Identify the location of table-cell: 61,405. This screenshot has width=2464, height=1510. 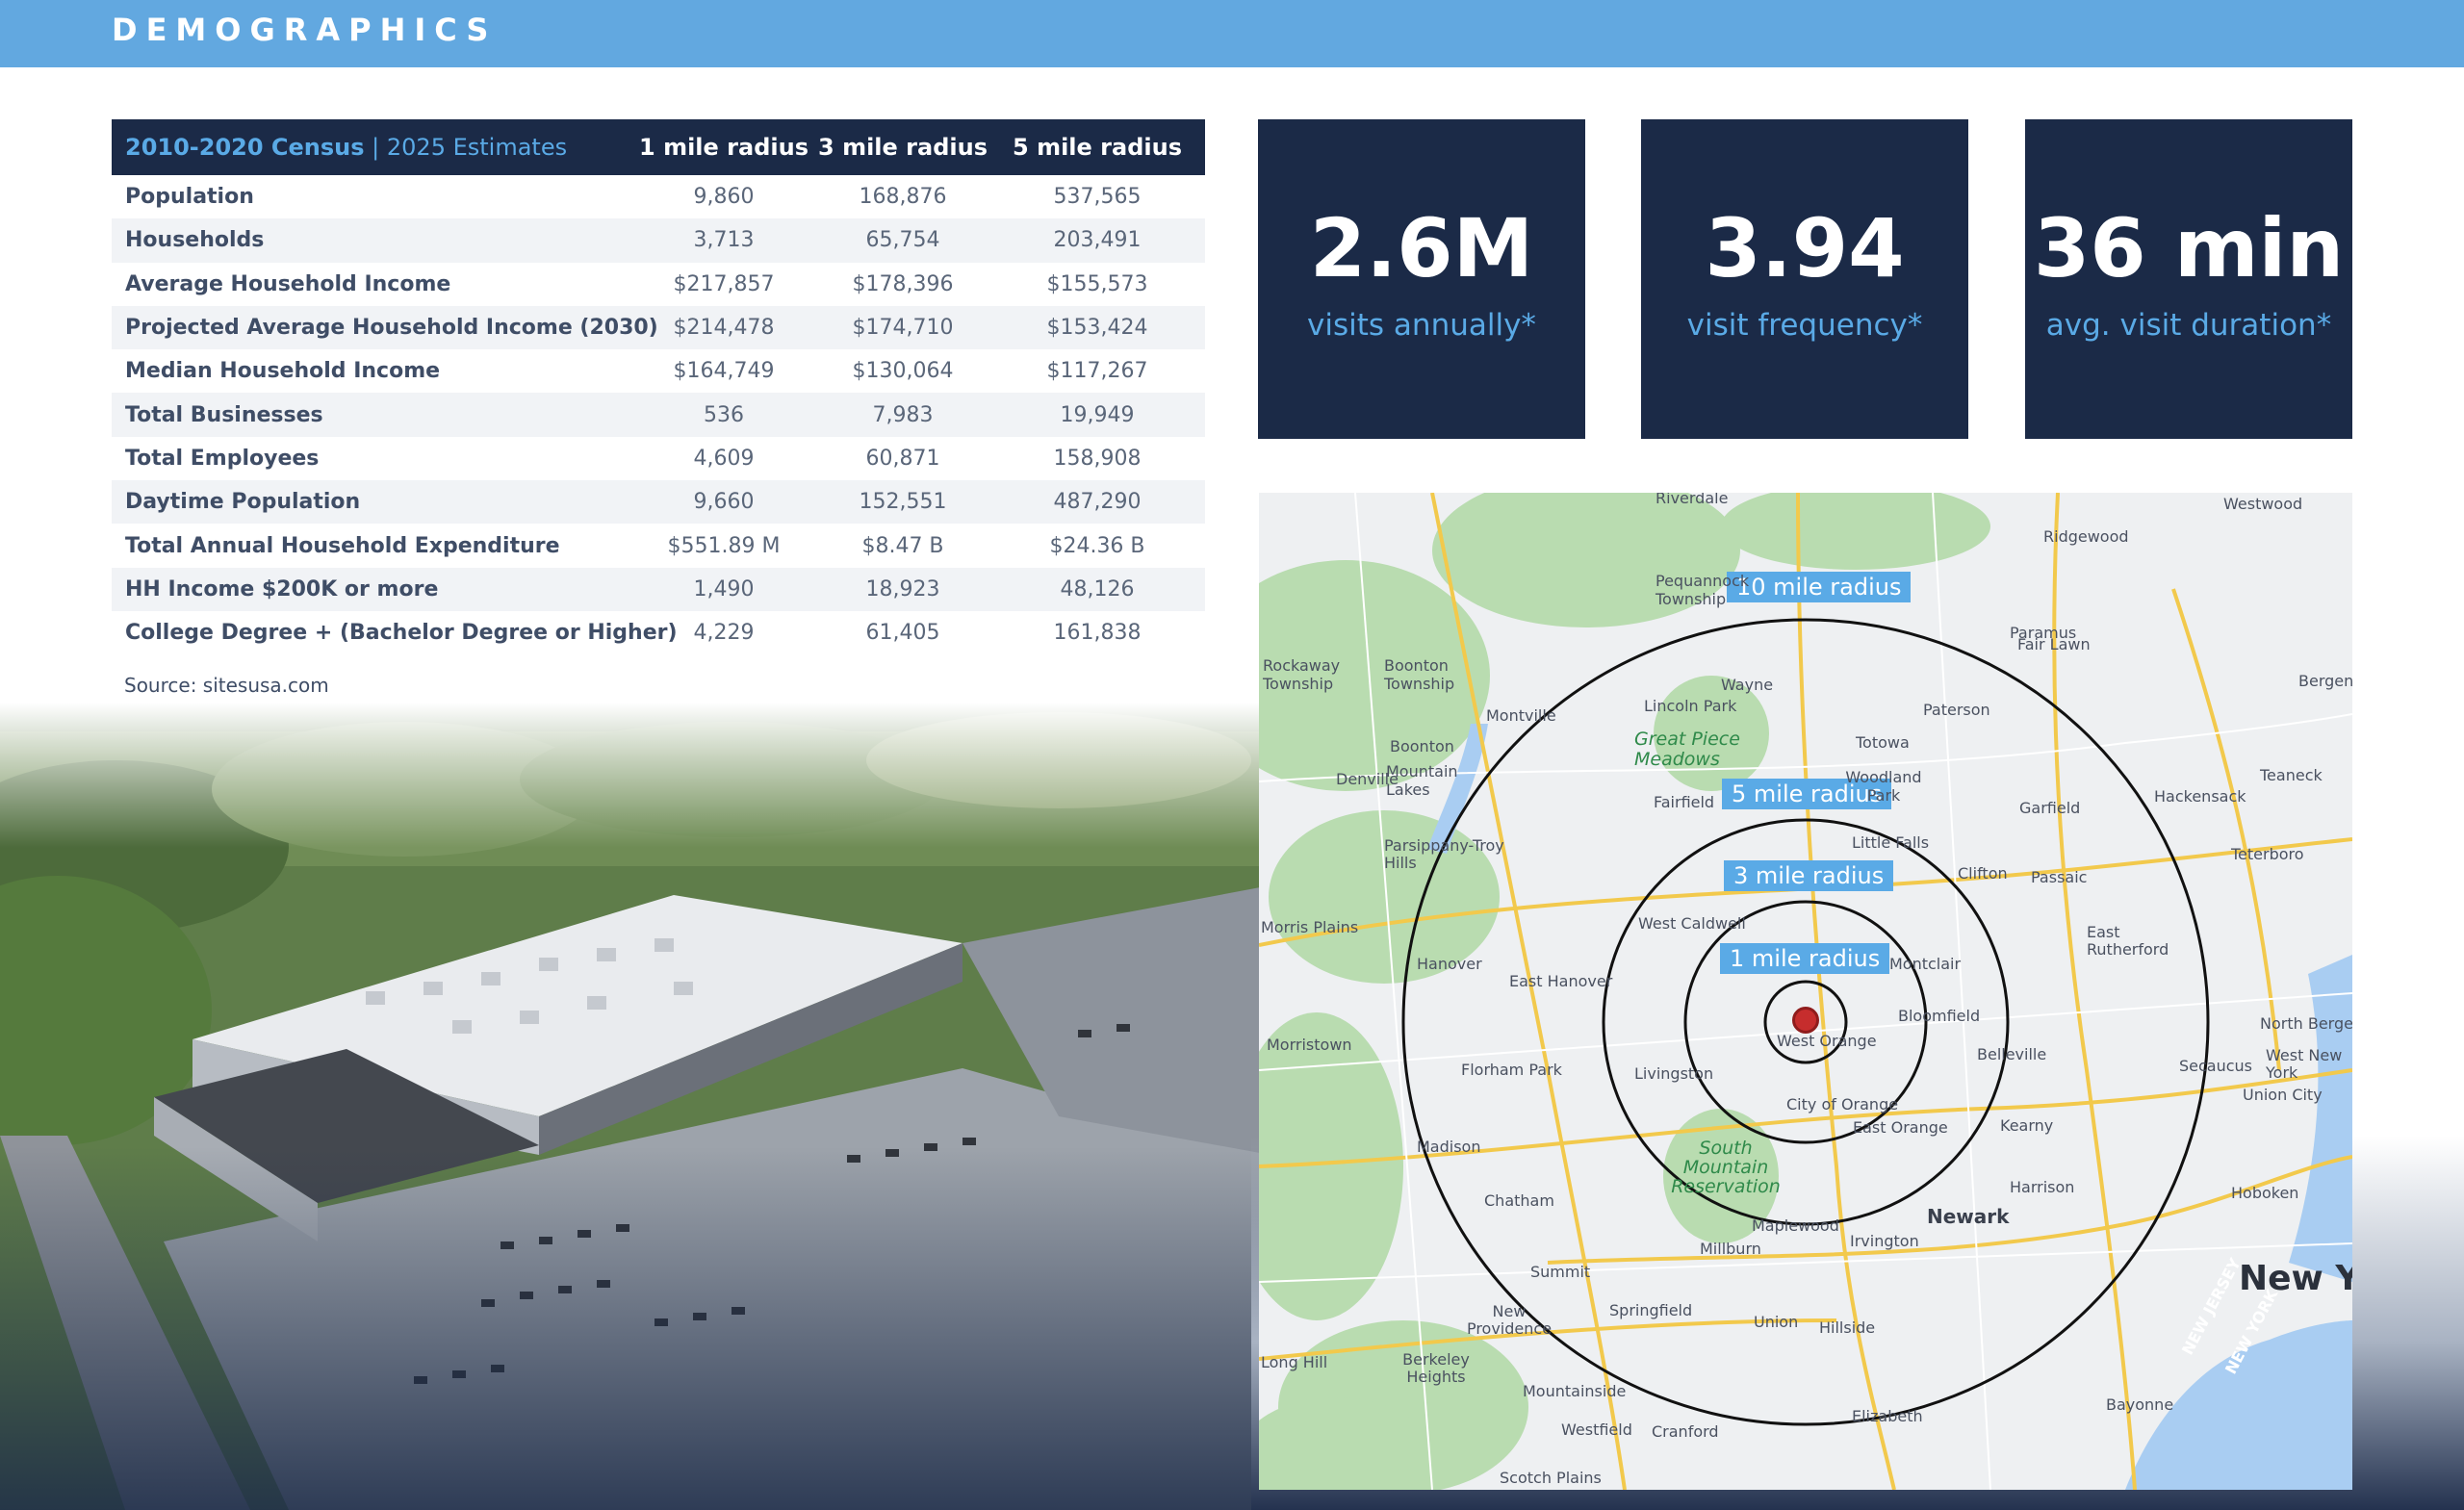
(902, 633).